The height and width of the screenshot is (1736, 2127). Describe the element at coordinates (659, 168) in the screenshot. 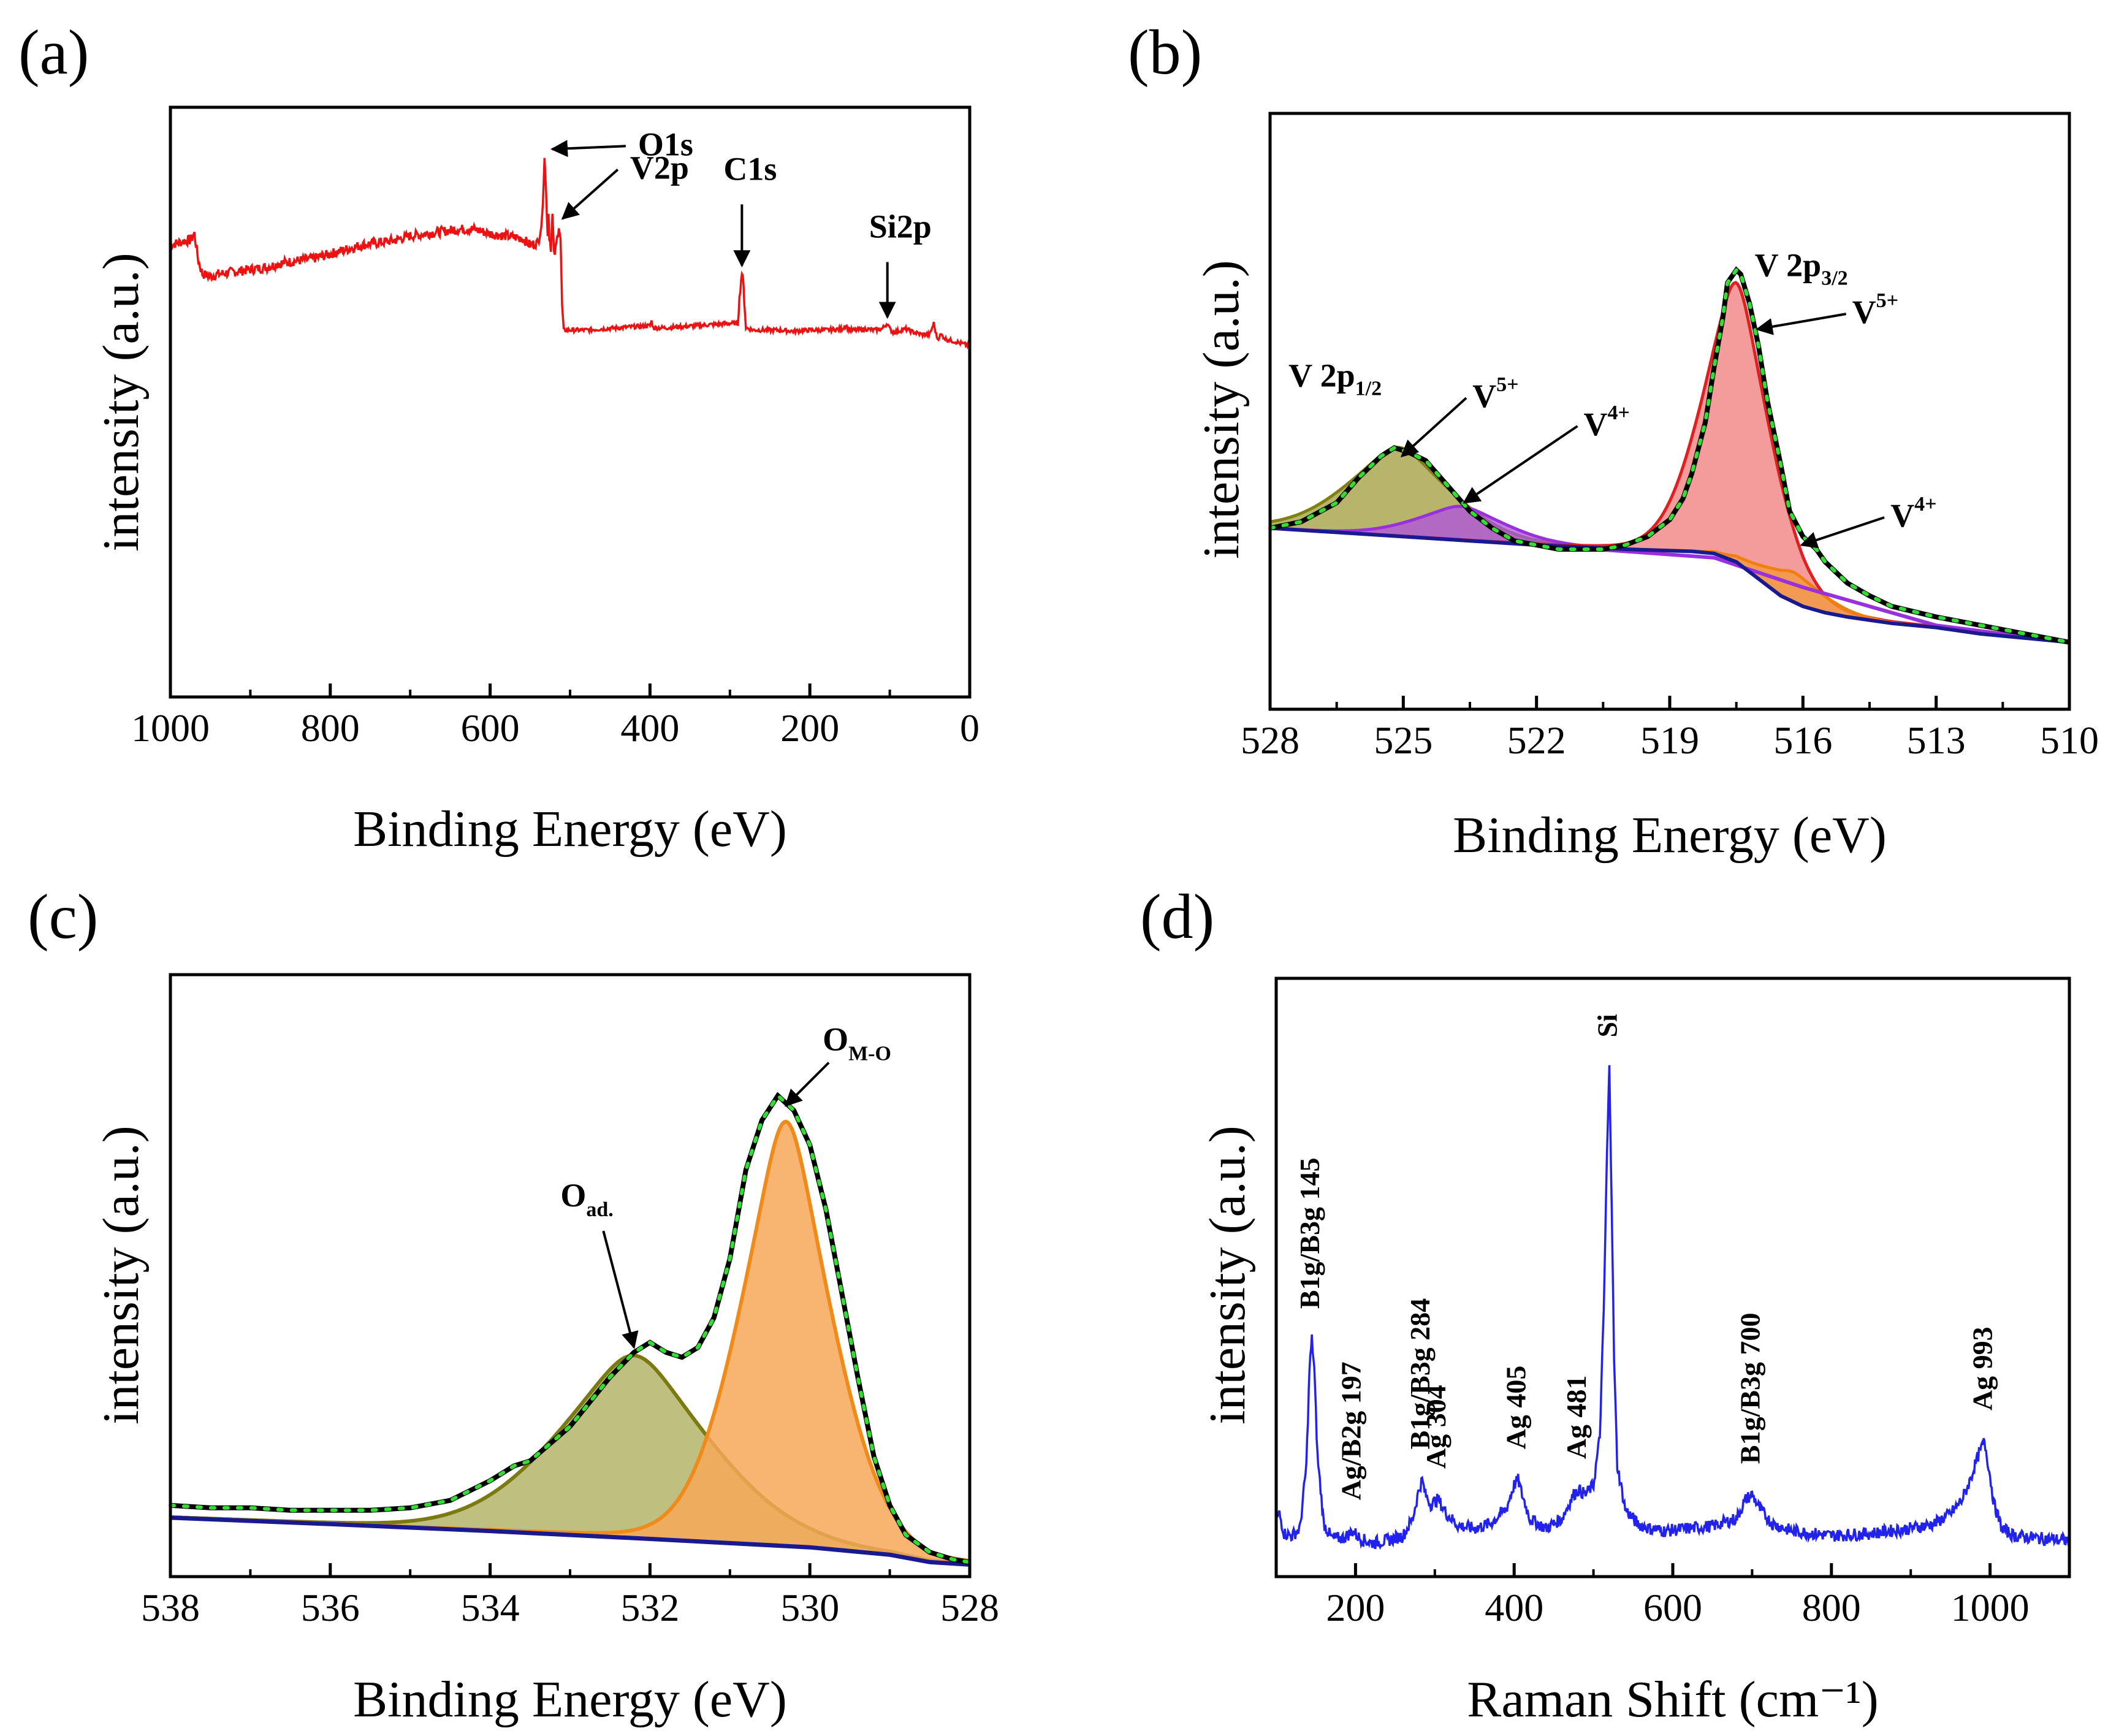

I see `peak-label-v2p: V2p` at that location.